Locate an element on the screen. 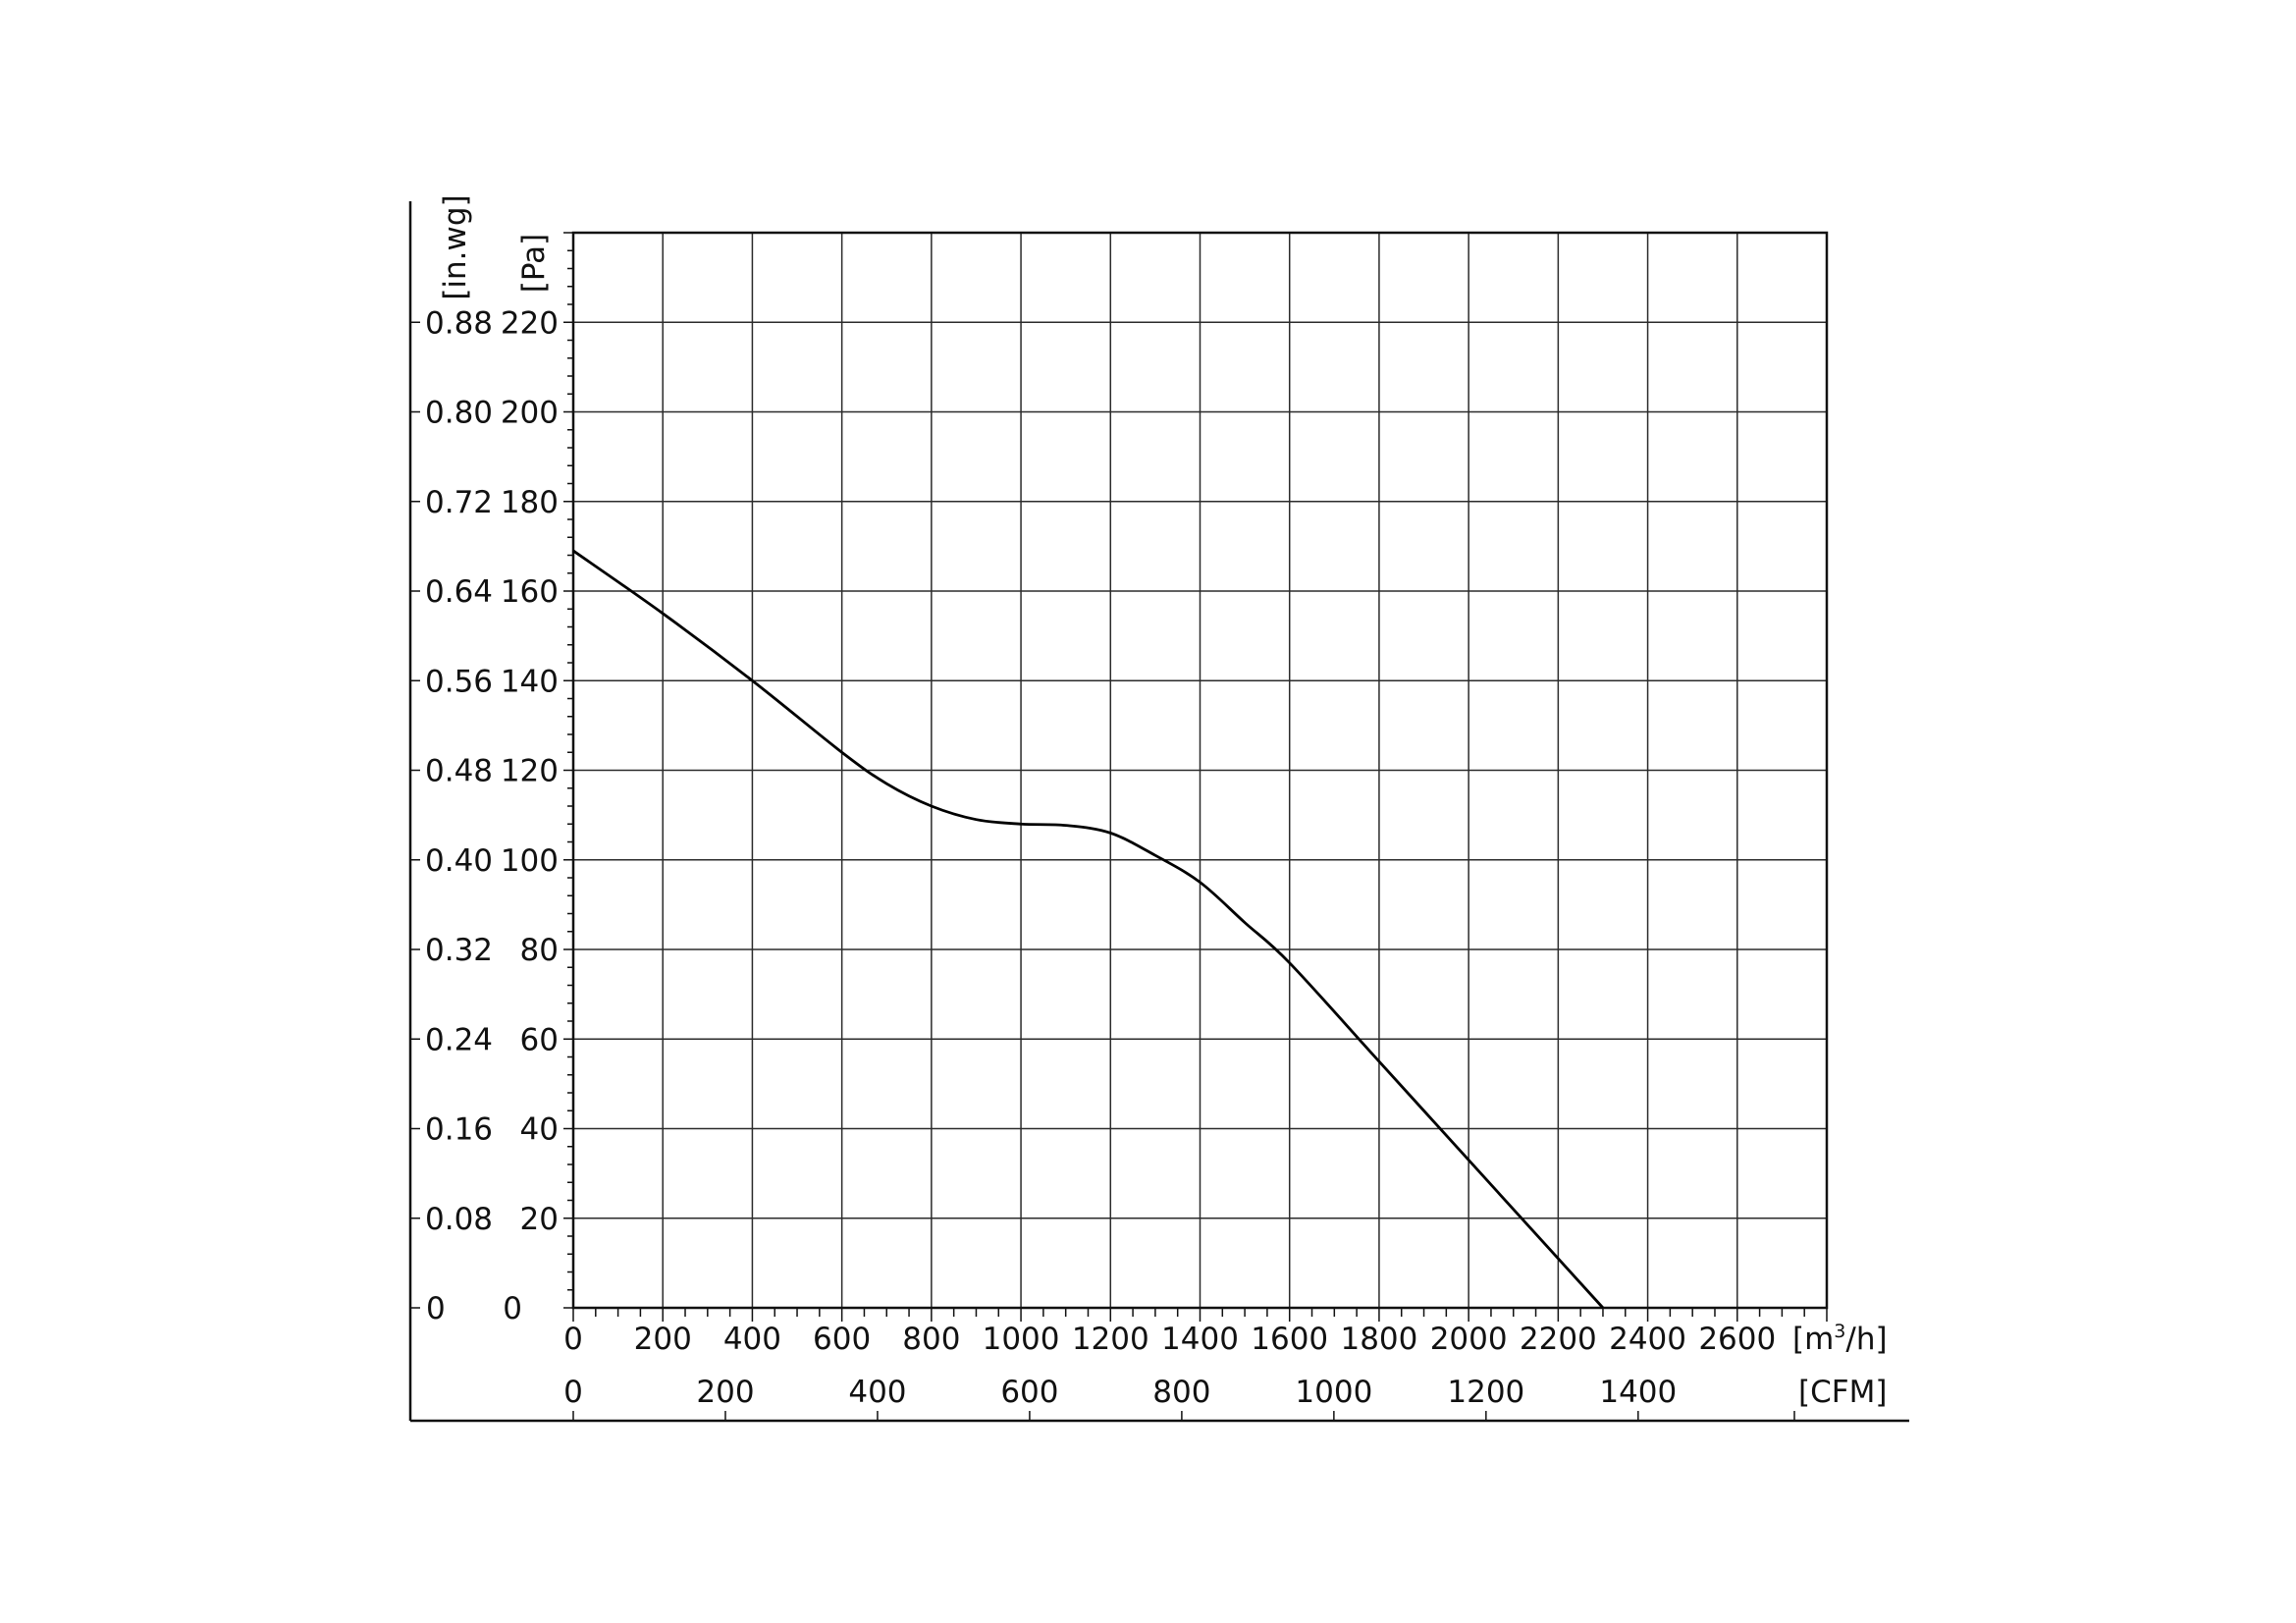 This screenshot has height=1623, width=2296. y-tick-label-pa: 0 is located at coordinates (512, 1308).